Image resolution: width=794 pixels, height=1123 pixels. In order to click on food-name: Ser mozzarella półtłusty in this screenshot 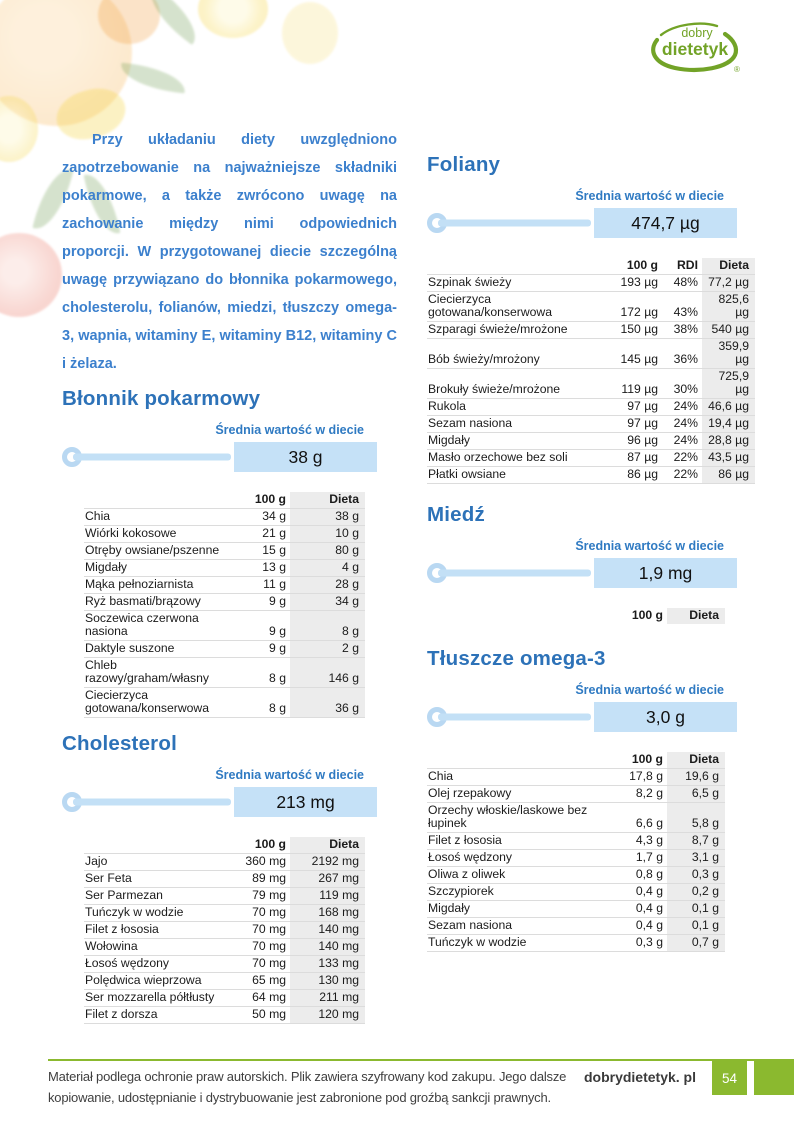, I will do `click(159, 998)`.